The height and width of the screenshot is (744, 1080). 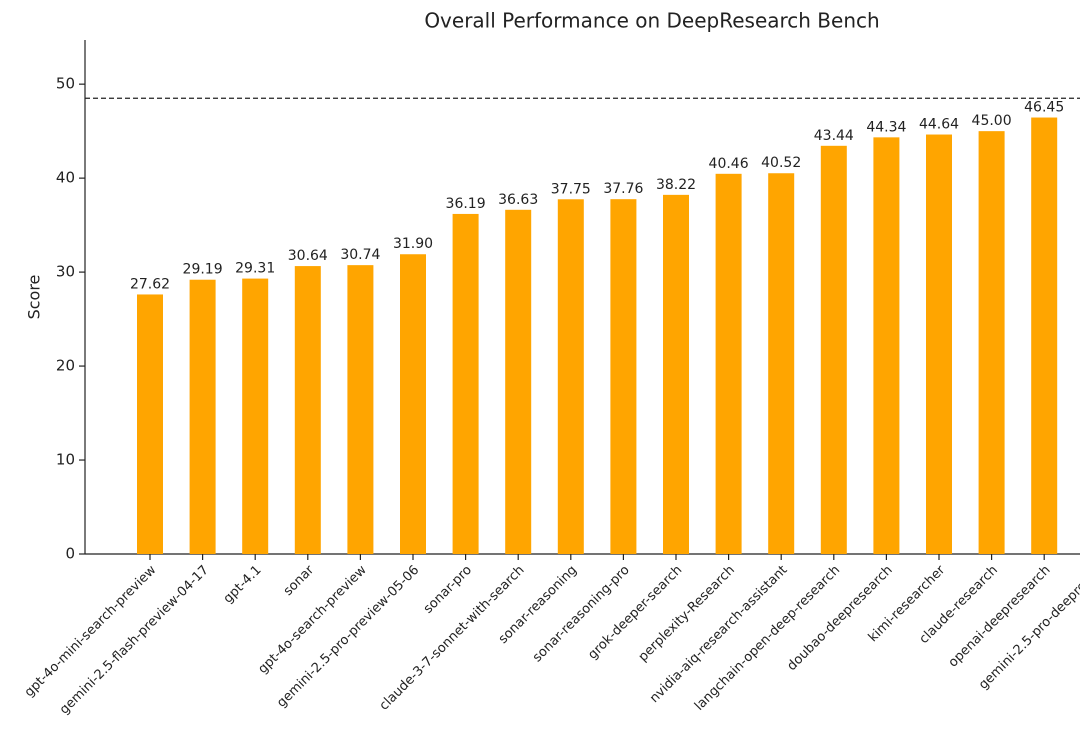 I want to click on value-label: 38.22, so click(x=676, y=185).